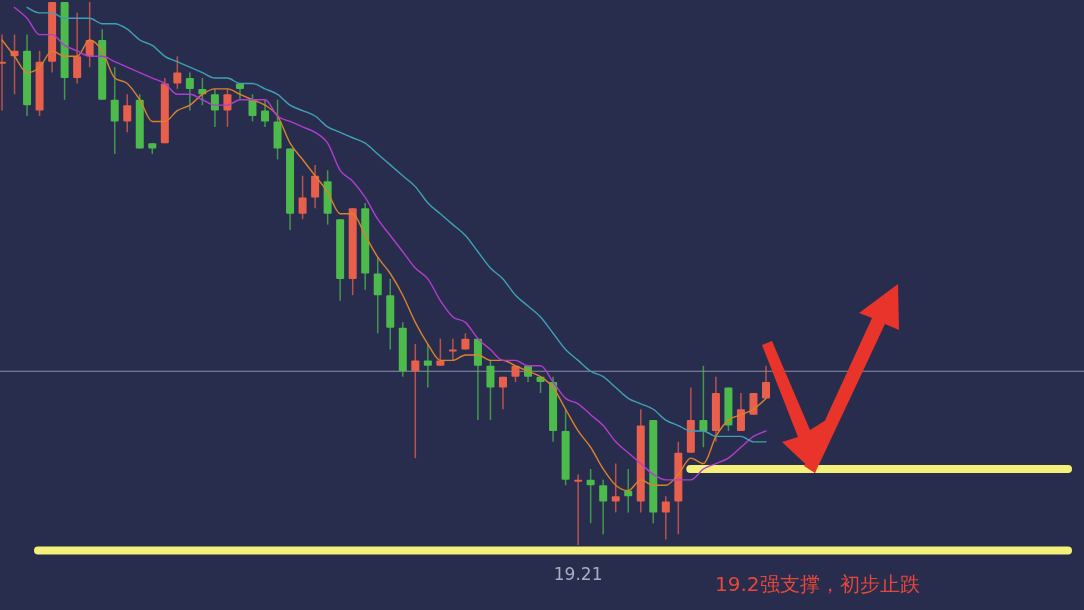  I want to click on text: 19.21, so click(578, 574).